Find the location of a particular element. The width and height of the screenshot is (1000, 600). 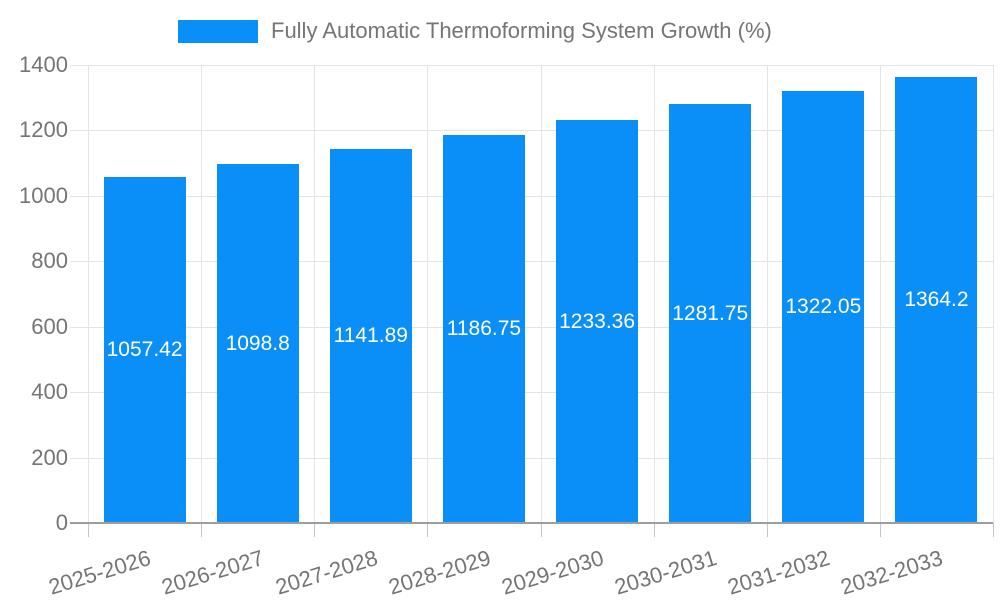

y-tick-label: 0 is located at coordinates (61, 522).